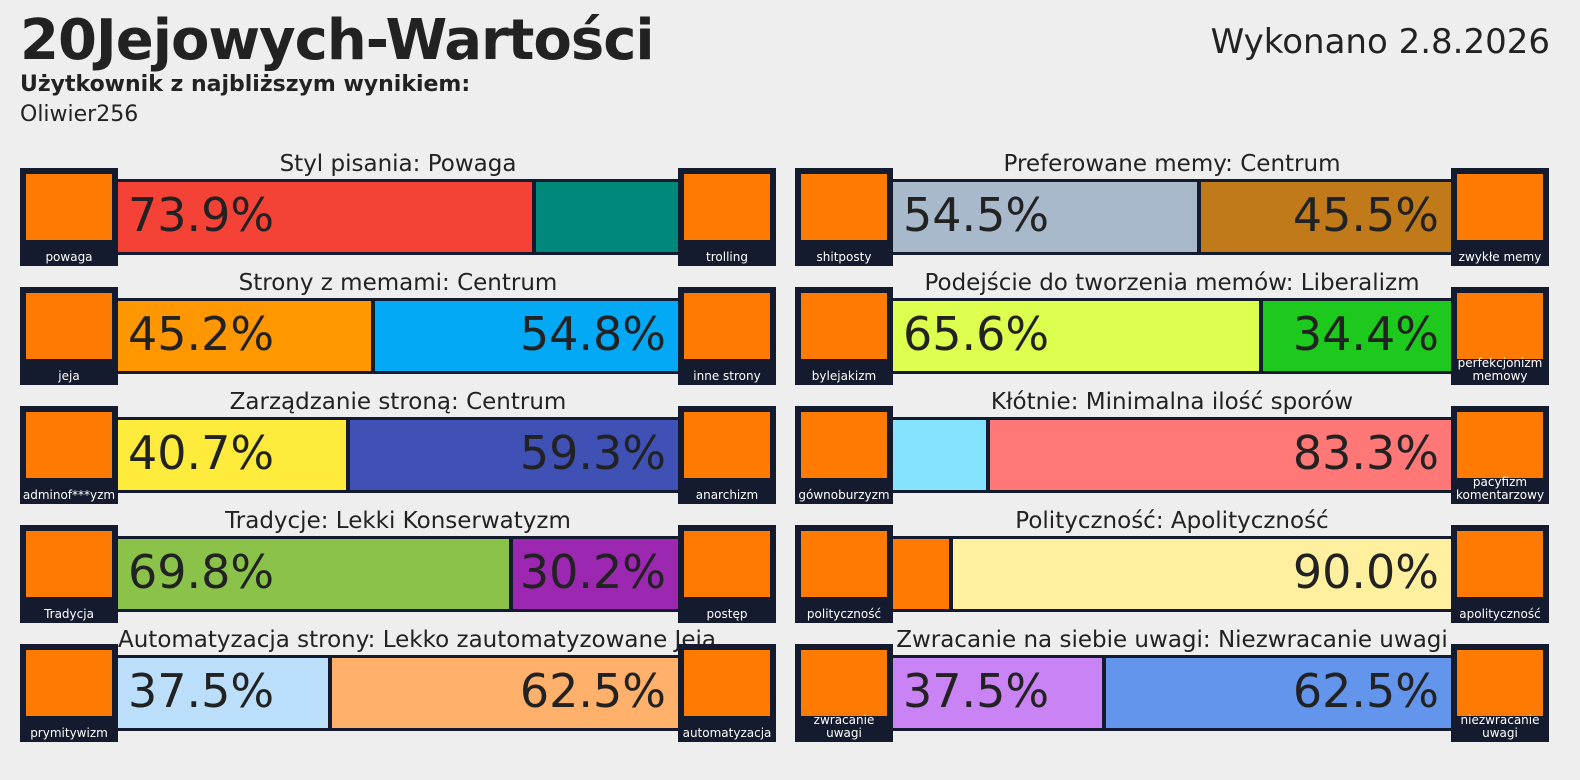  Describe the element at coordinates (398, 574) in the screenshot. I see `bar: 69.8% 30.2%` at that location.